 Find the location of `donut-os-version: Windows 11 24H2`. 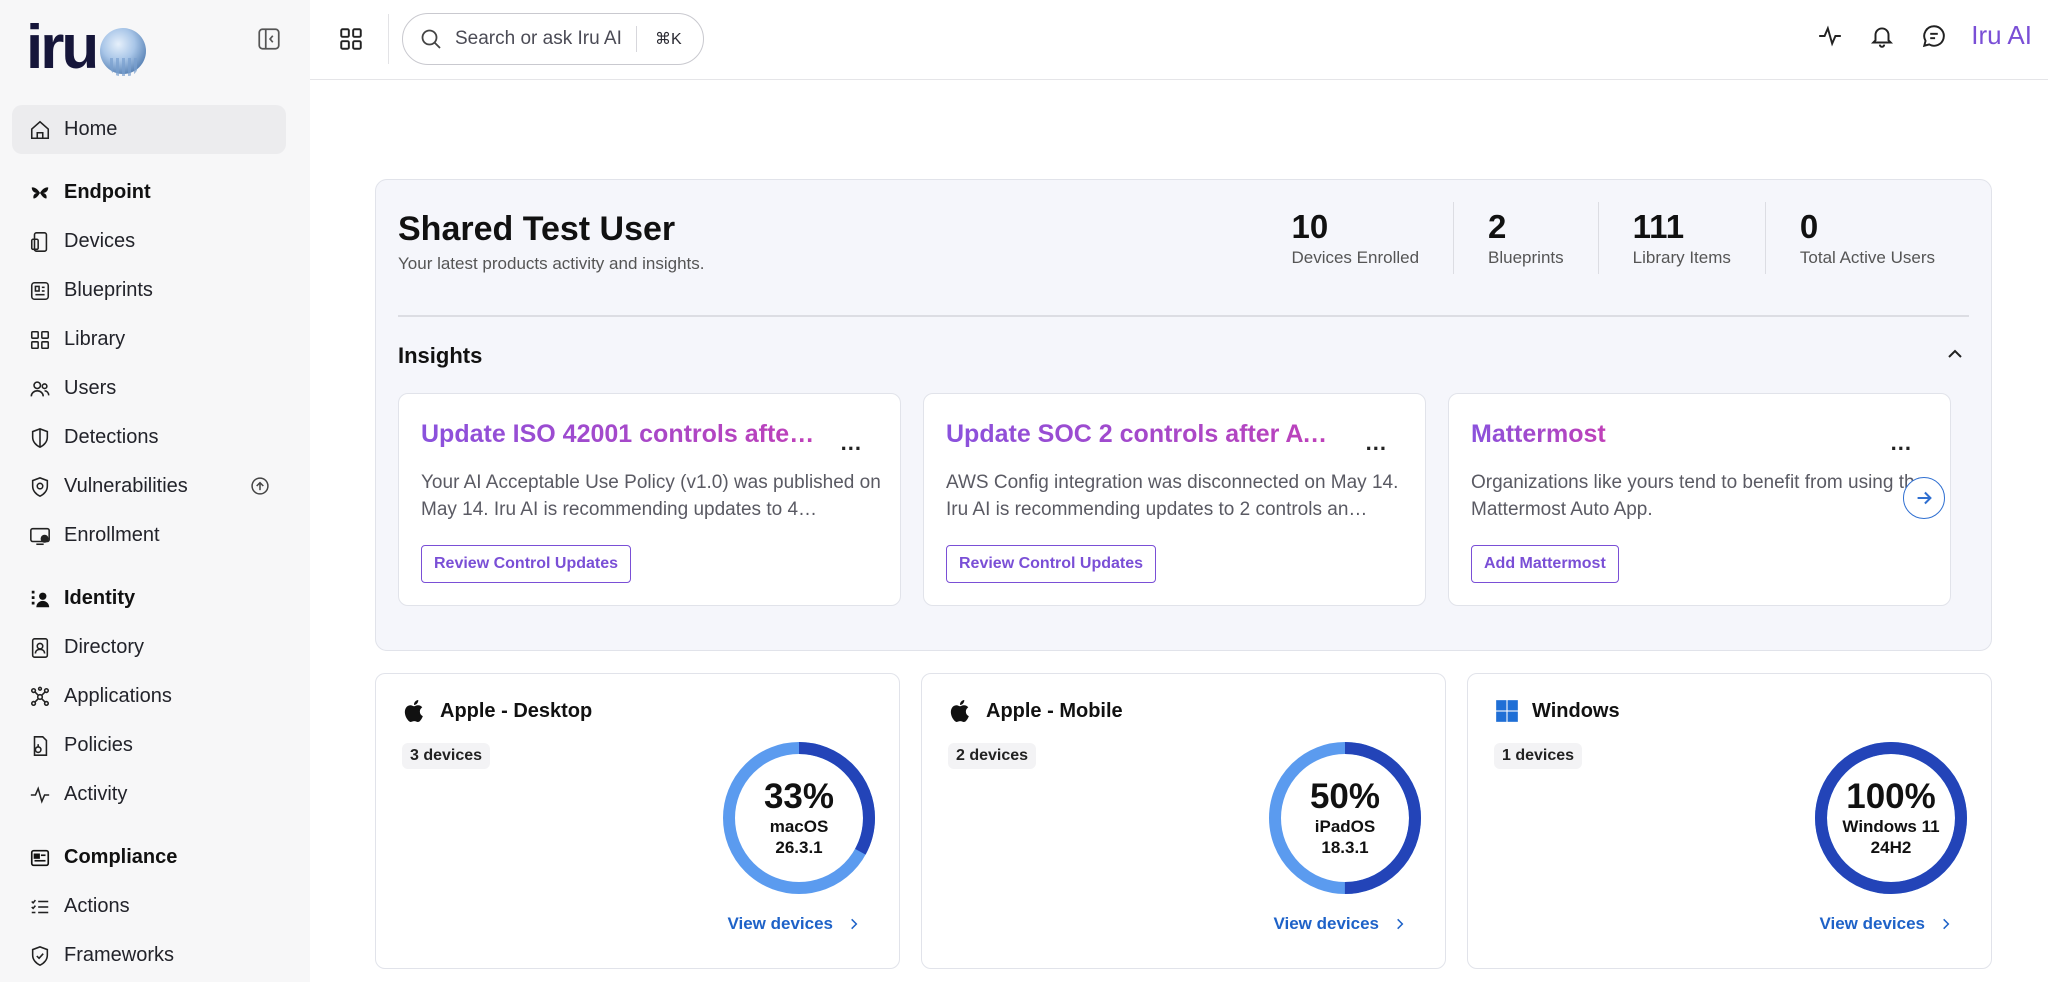

donut-os-version: Windows 11 24H2 is located at coordinates (1891, 837).